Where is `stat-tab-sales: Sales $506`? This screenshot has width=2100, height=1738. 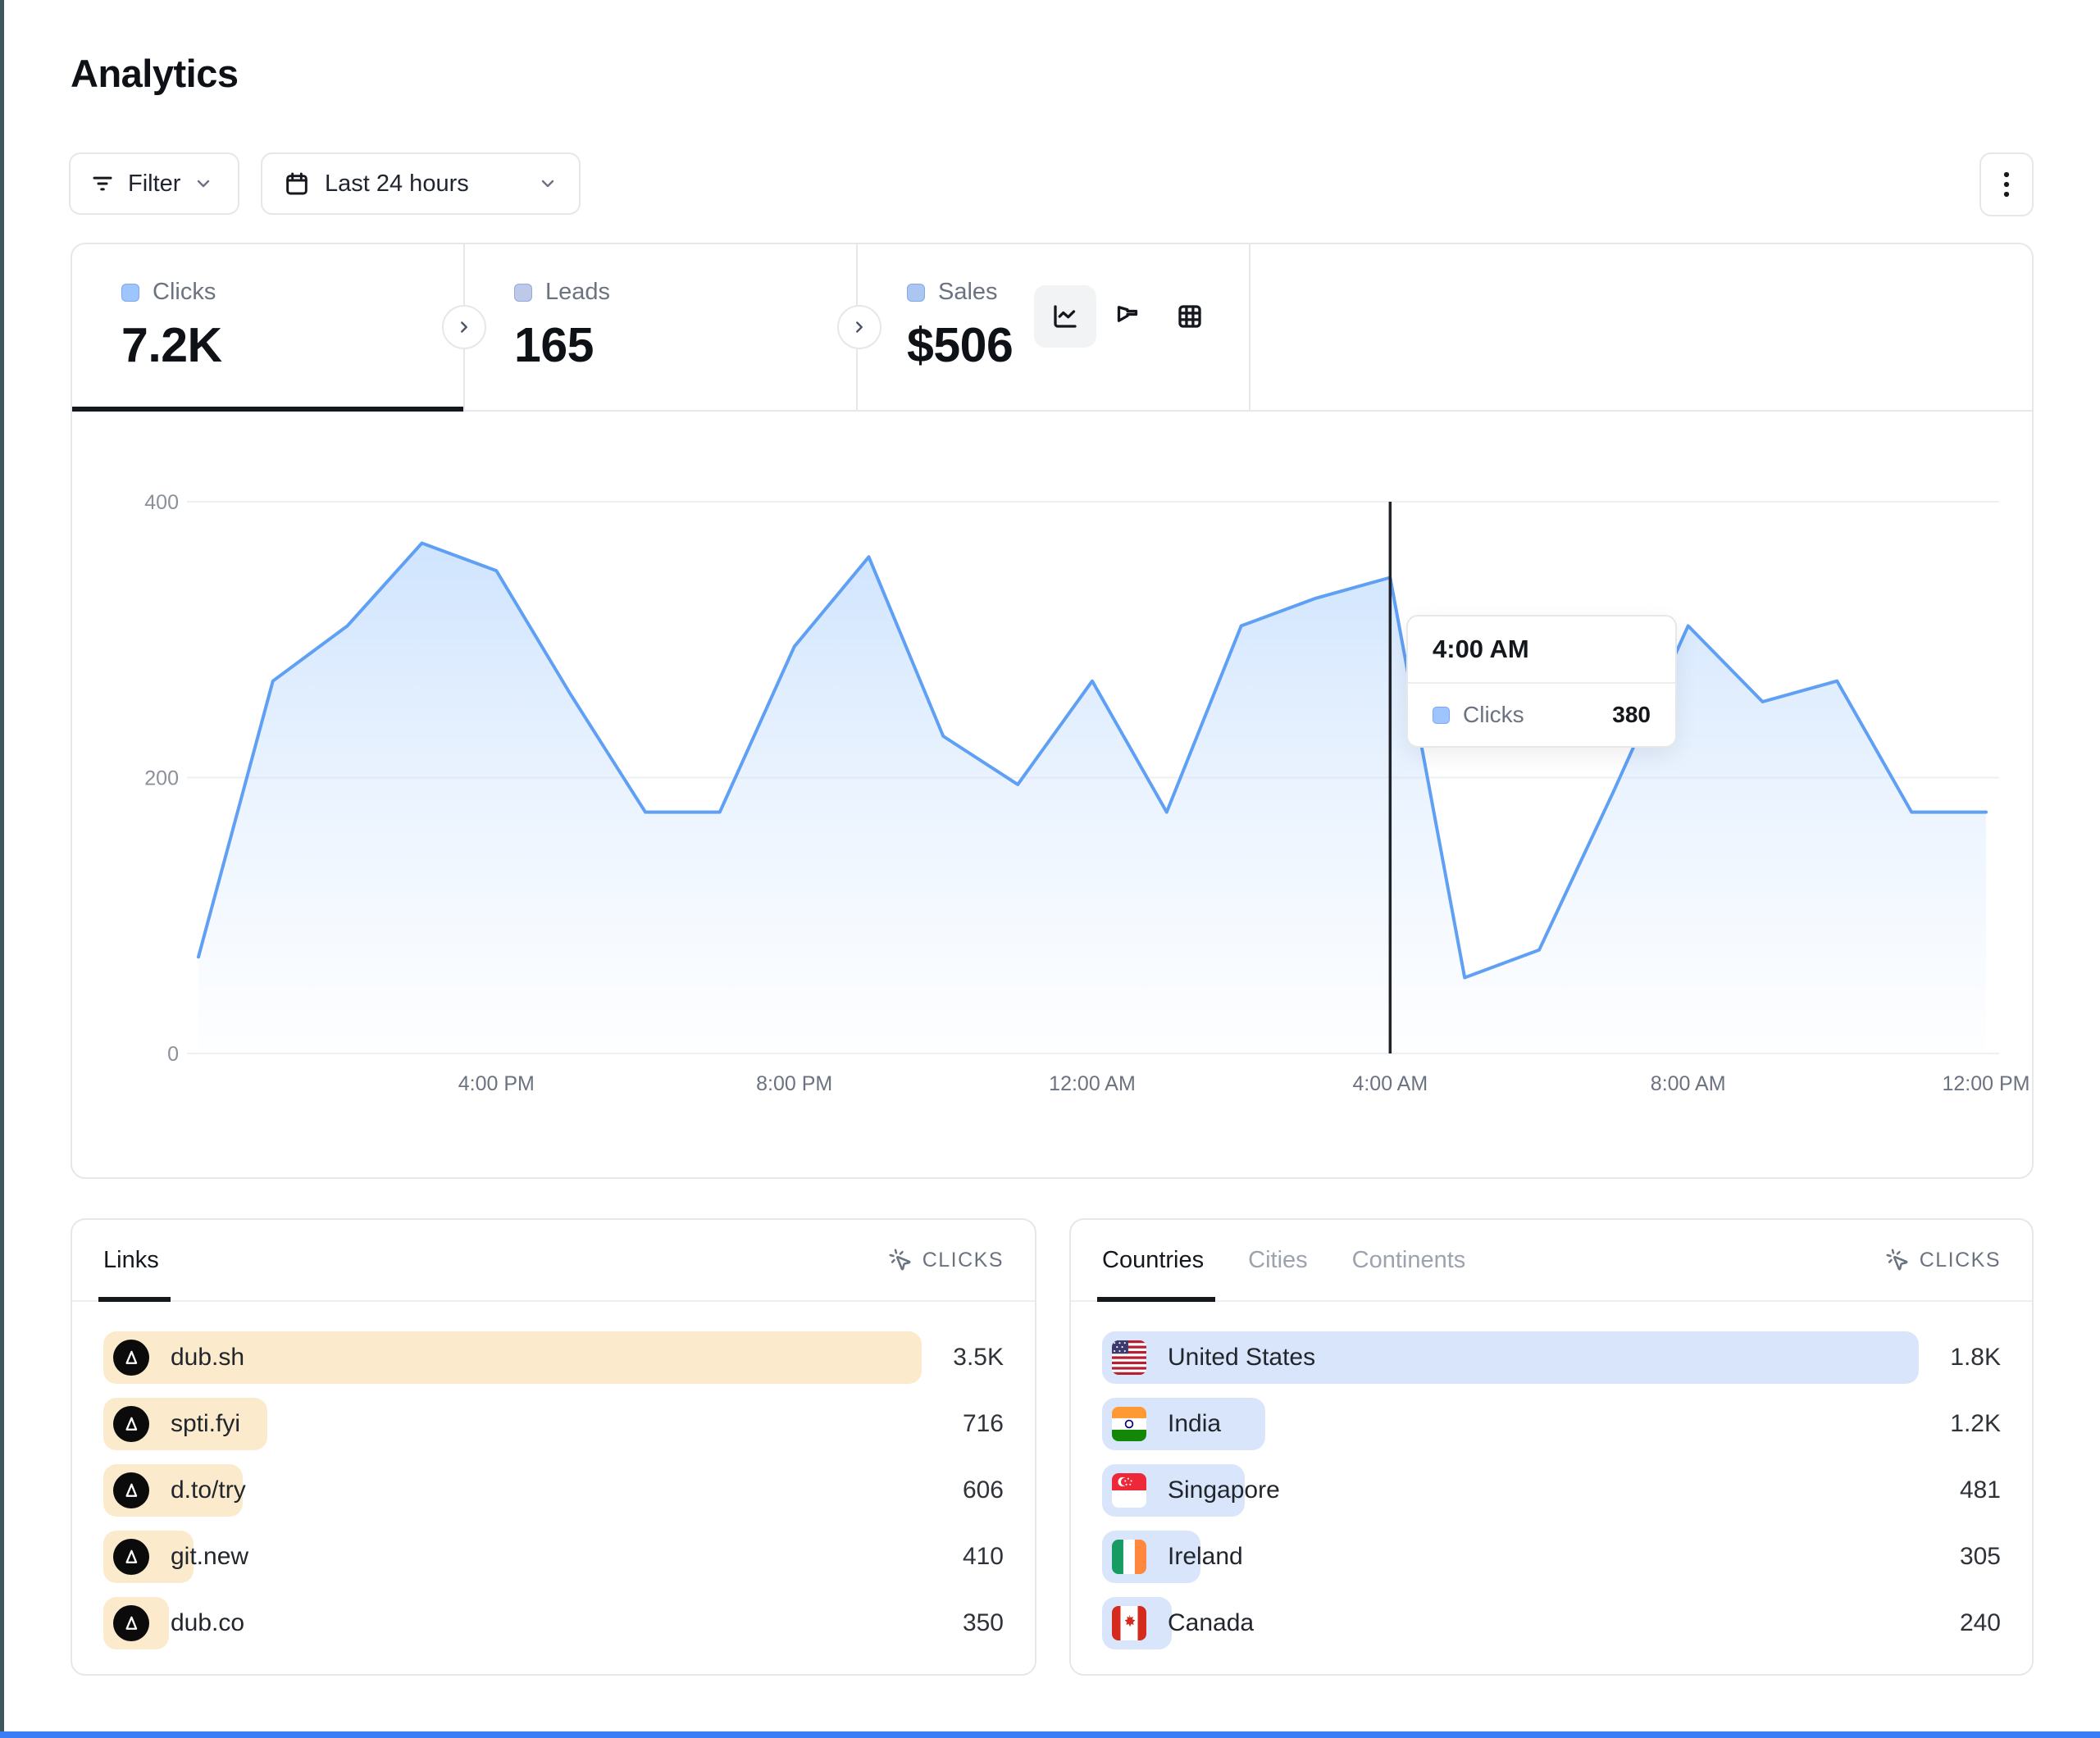
stat-tab-sales: Sales $506 is located at coordinates (1054, 327).